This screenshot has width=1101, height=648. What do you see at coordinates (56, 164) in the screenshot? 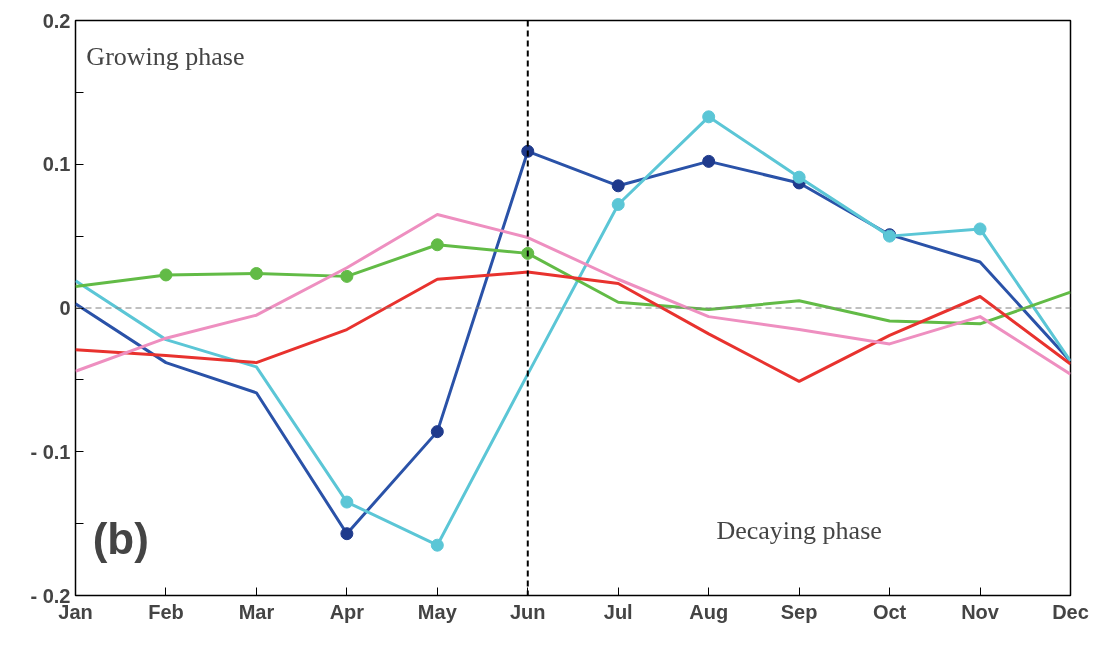
I see `y-tick-label: 0.1` at bounding box center [56, 164].